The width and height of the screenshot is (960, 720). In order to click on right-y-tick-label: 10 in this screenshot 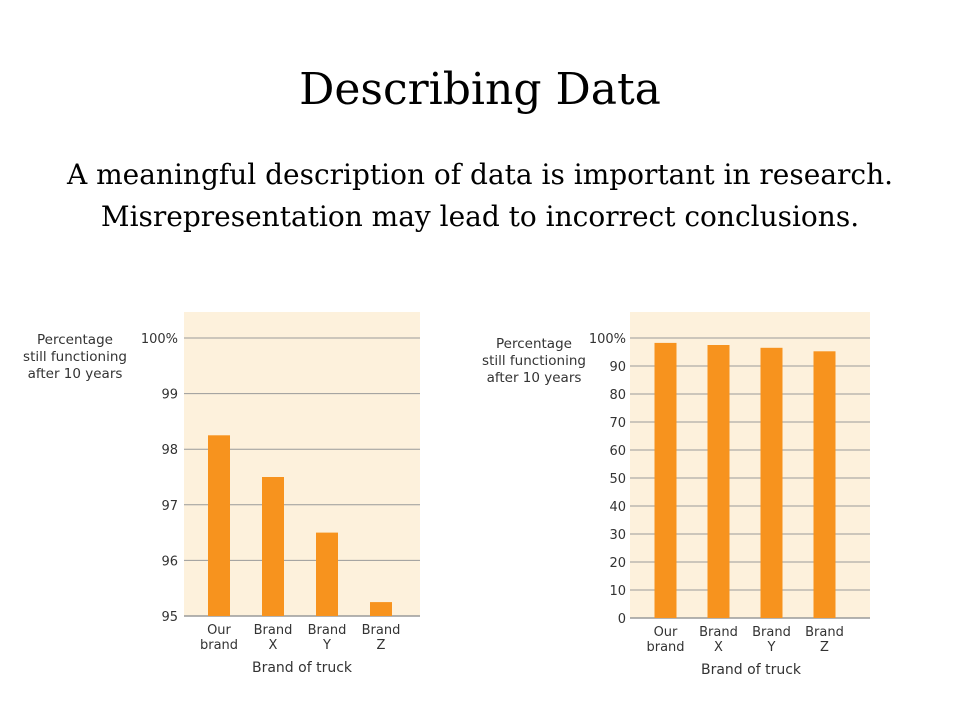, I will do `click(617, 591)`.